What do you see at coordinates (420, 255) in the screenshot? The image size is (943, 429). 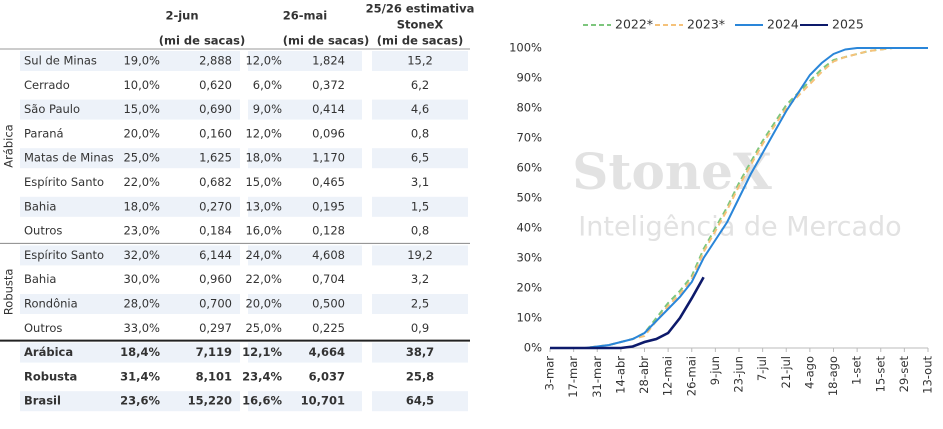 I see `cell: 19,2` at bounding box center [420, 255].